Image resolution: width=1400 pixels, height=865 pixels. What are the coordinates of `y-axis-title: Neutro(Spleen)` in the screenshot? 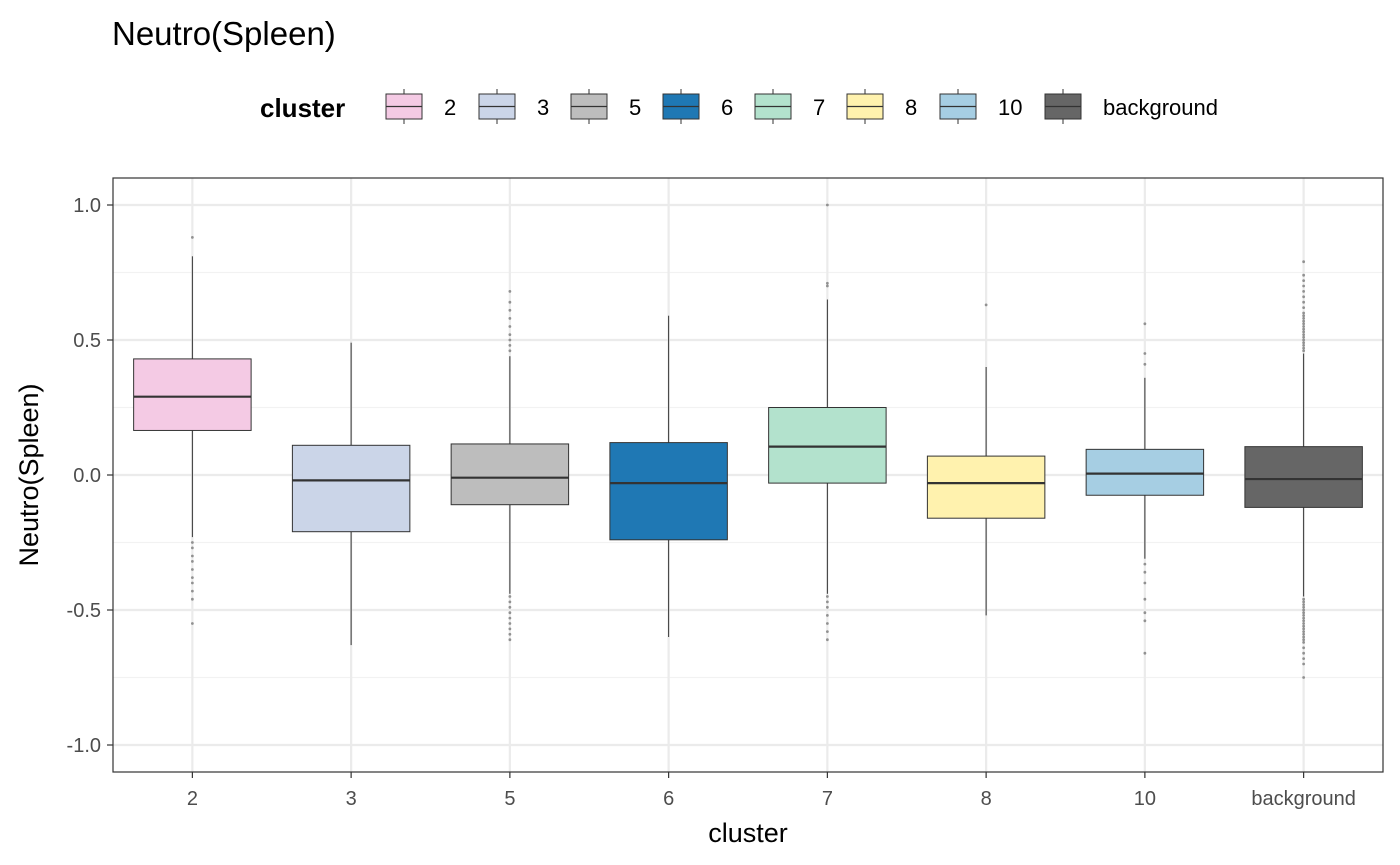 It's located at (29, 474).